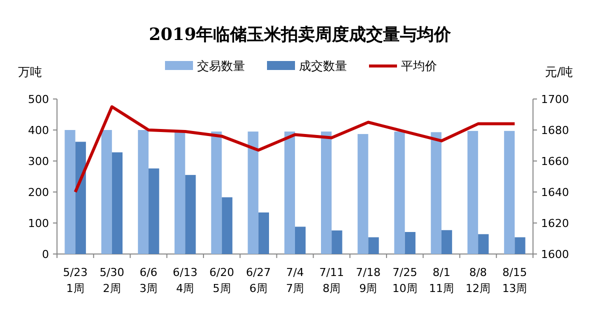 This screenshot has height=323, width=600. I want to click on x-tick-label: 7/11 8周, so click(331, 280).